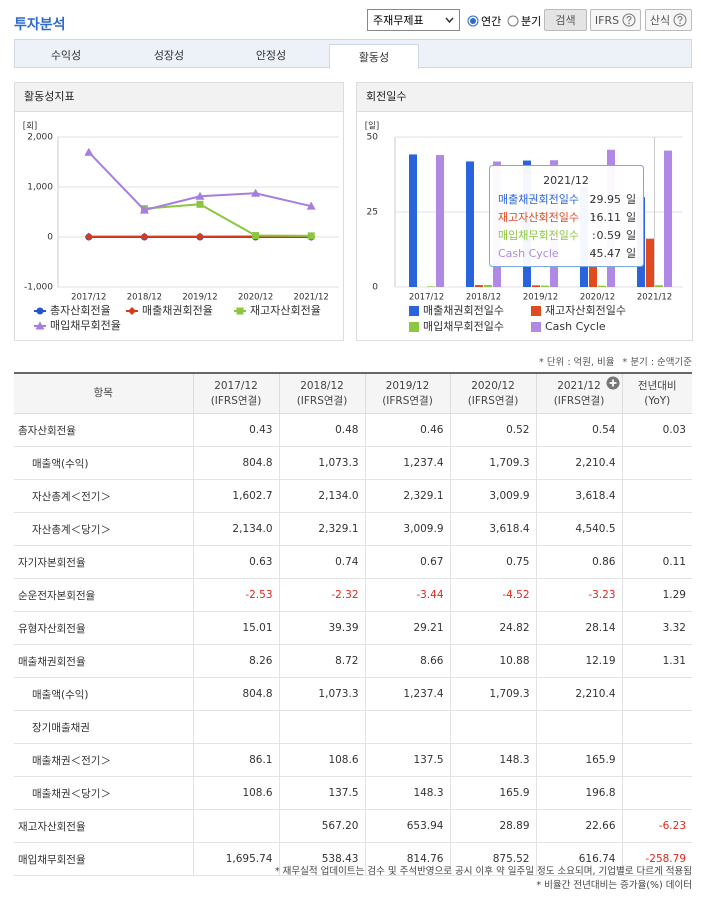  I want to click on chart-title: 회전일수, so click(386, 96).